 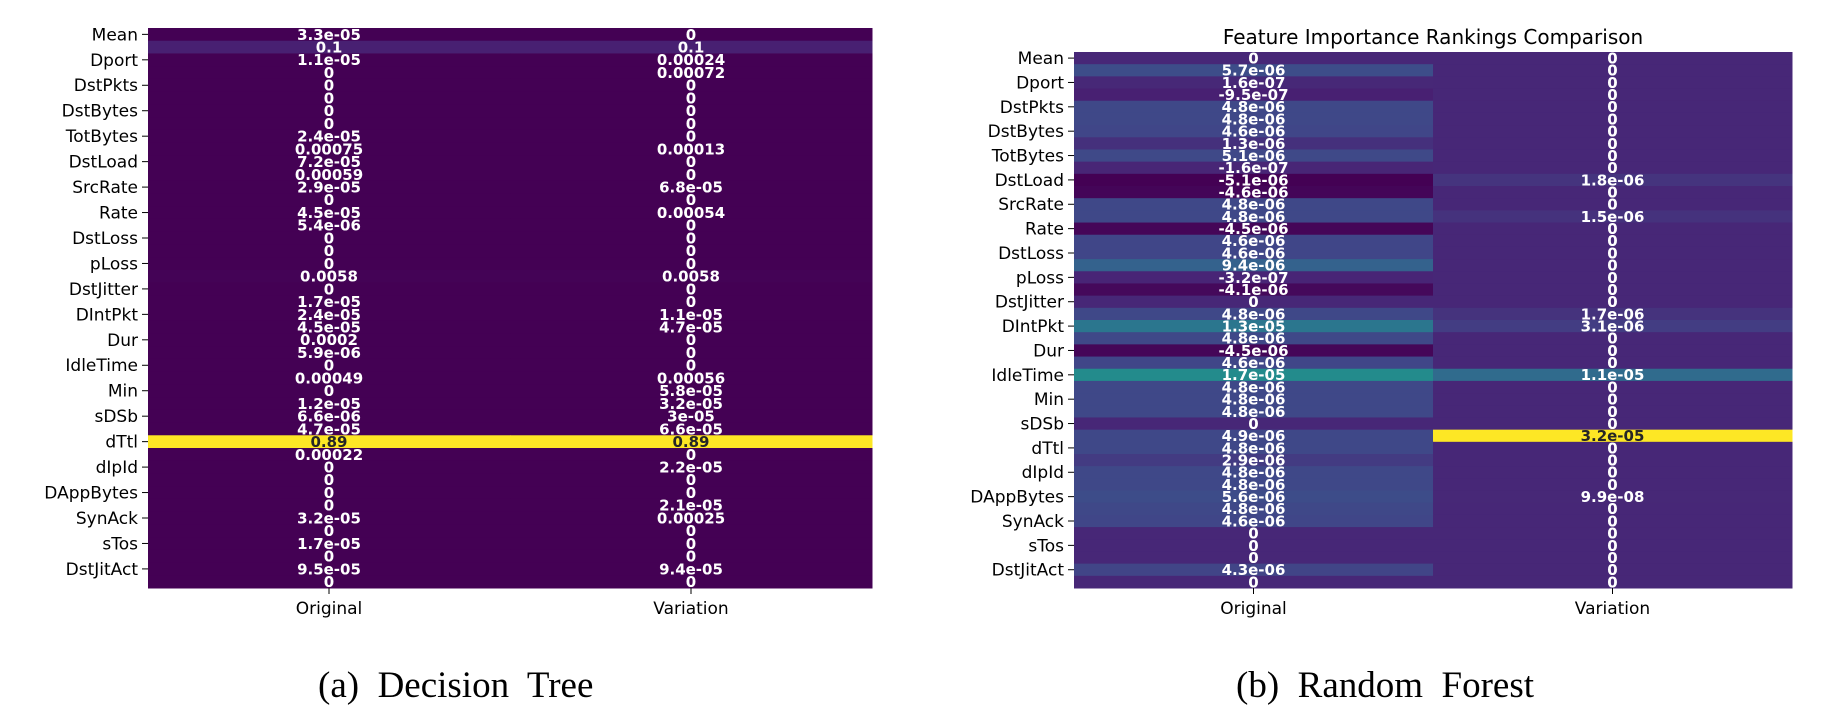 What do you see at coordinates (691, 544) in the screenshot?
I see `heatmap-cell-r40-c1` at bounding box center [691, 544].